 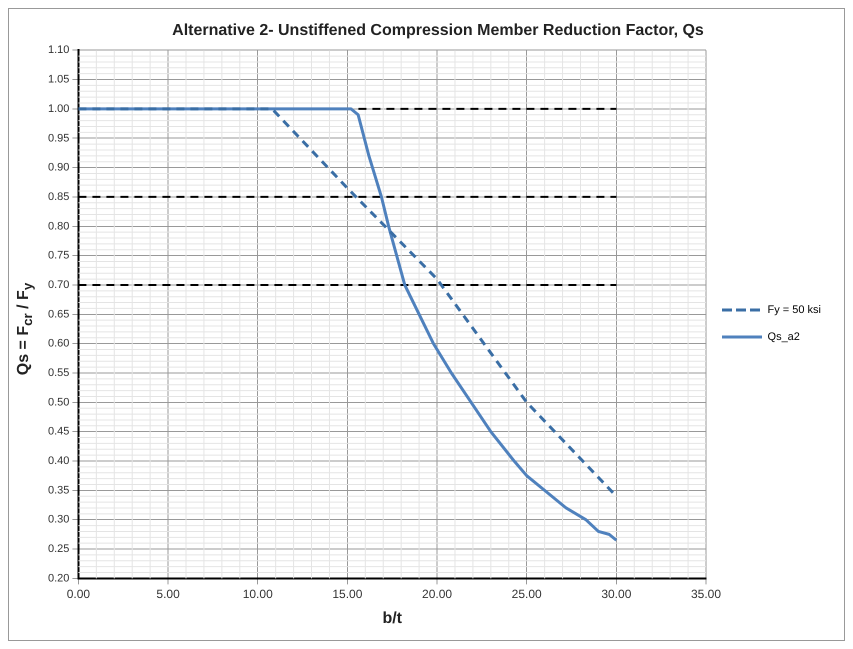 What do you see at coordinates (59, 168) in the screenshot?
I see `y-tick-label: 0.90` at bounding box center [59, 168].